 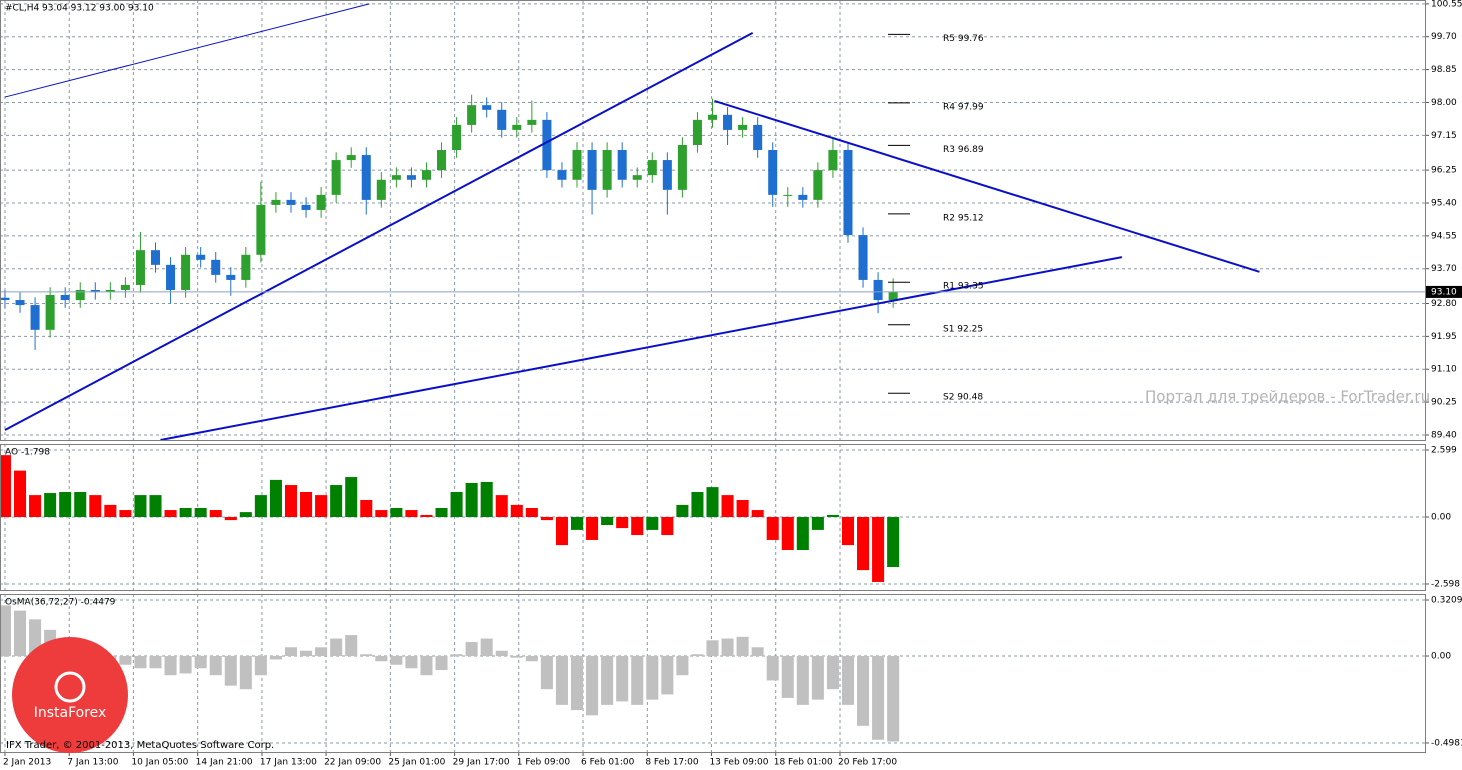 I want to click on x-tick-label: 2 Jan 2013, so click(x=27, y=763).